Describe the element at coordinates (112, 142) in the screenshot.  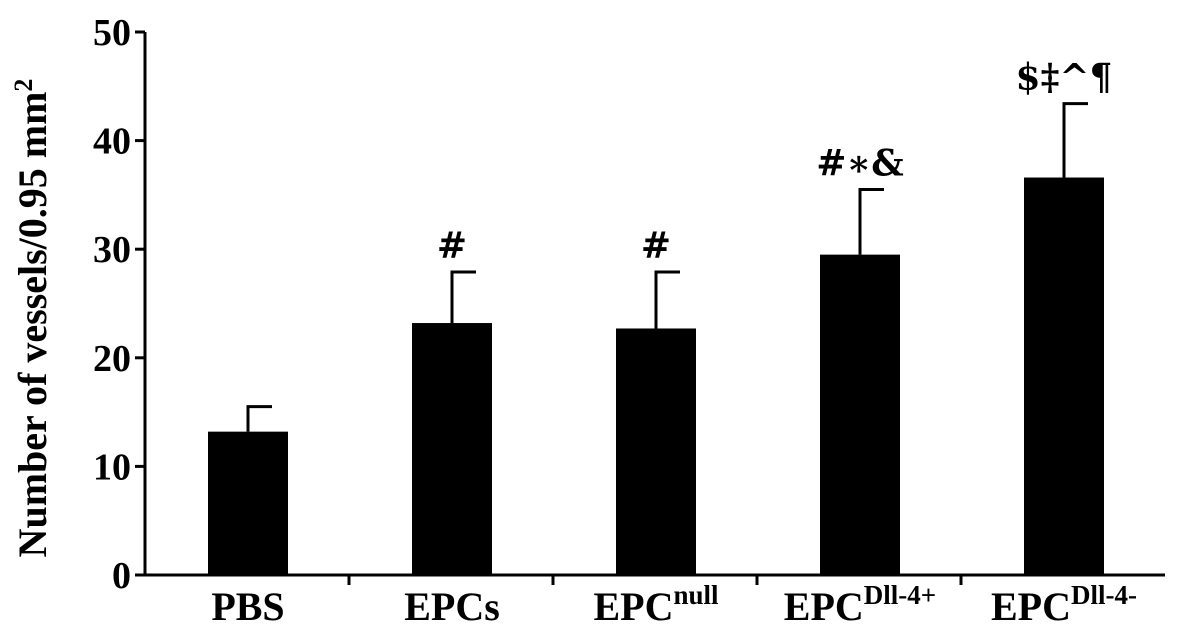
I see `y-tick-label: 40` at that location.